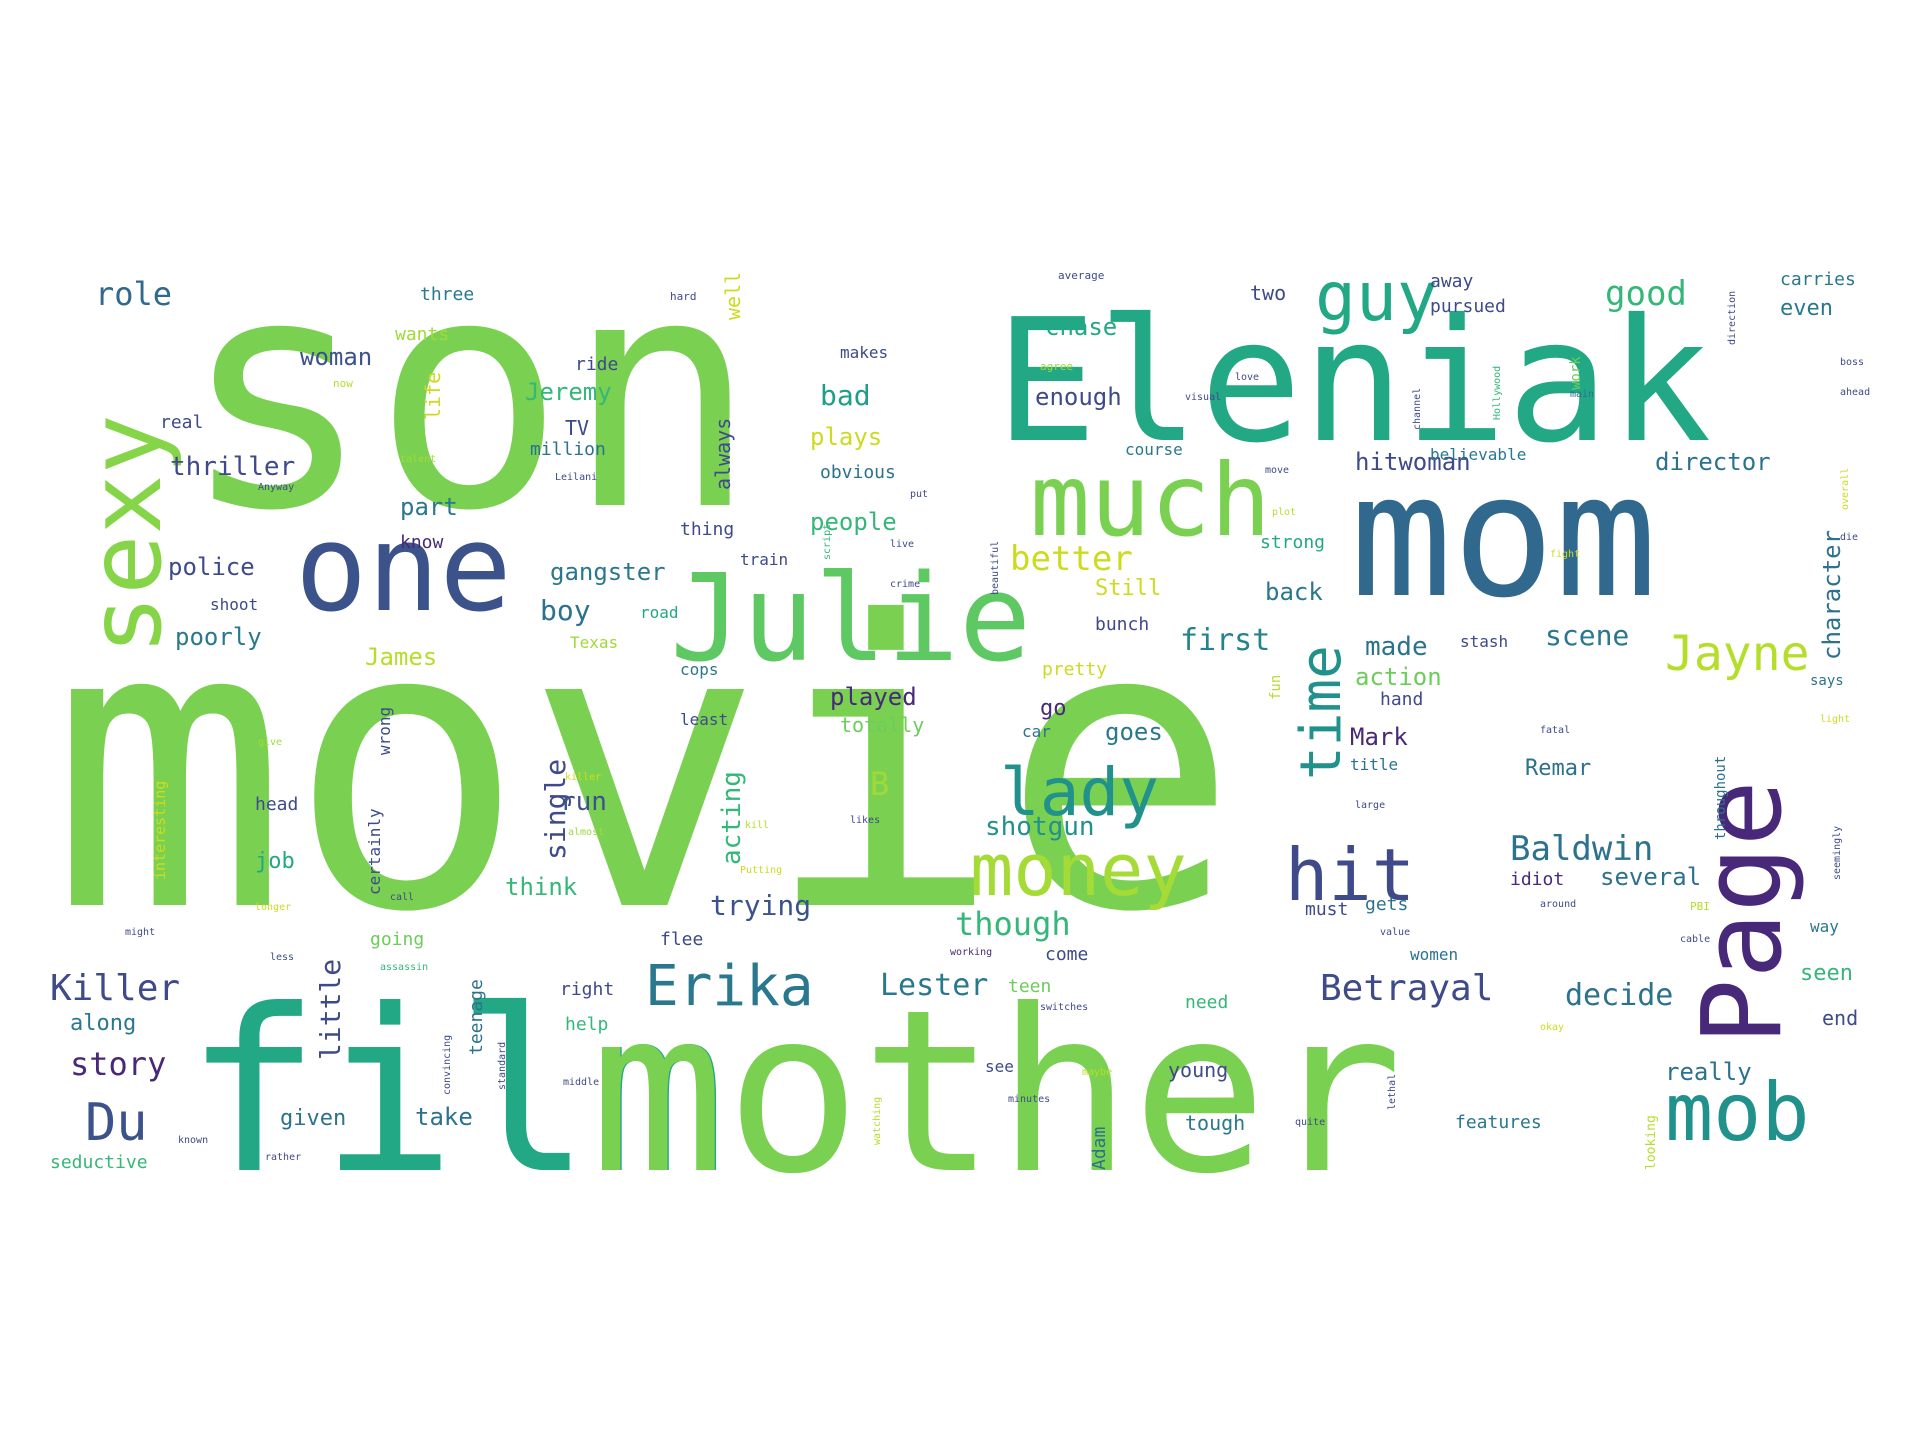  What do you see at coordinates (1064, 1007) in the screenshot?
I see `word-switches: switches` at bounding box center [1064, 1007].